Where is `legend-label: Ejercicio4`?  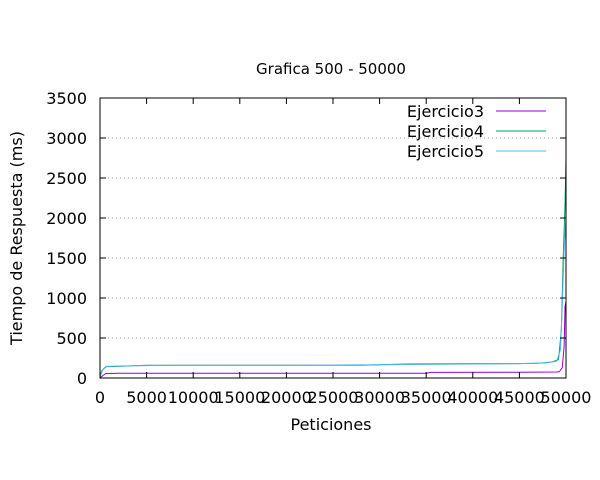
legend-label: Ejercicio4 is located at coordinates (445, 131).